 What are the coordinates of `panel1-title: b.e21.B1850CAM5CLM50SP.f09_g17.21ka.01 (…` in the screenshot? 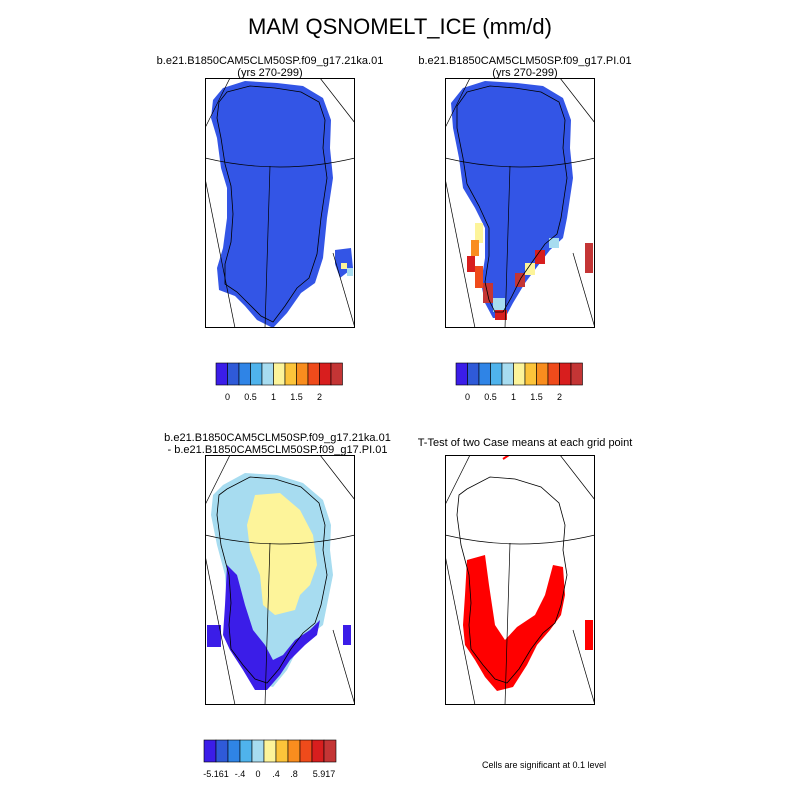 It's located at (270, 67).